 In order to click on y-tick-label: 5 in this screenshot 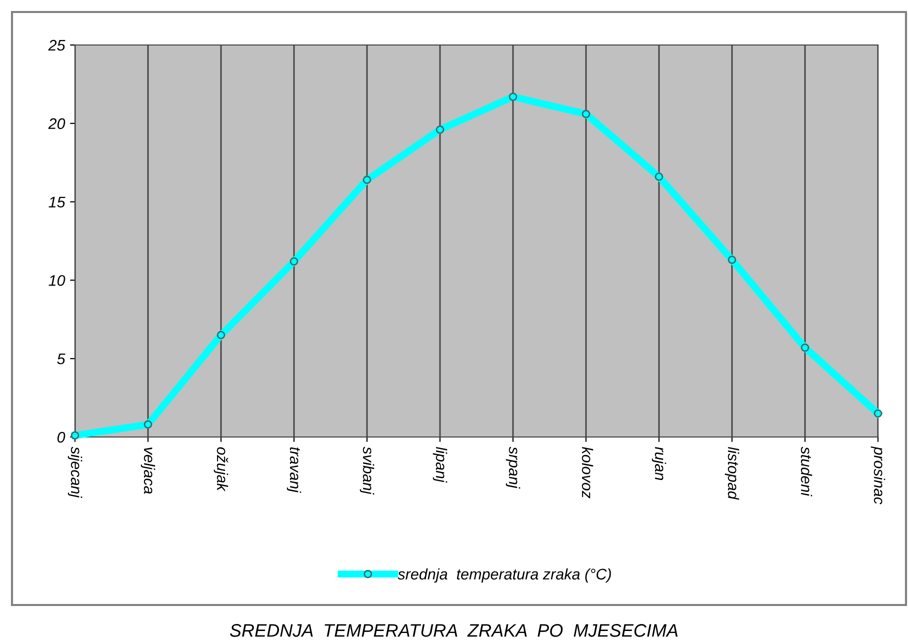, I will do `click(61, 359)`.